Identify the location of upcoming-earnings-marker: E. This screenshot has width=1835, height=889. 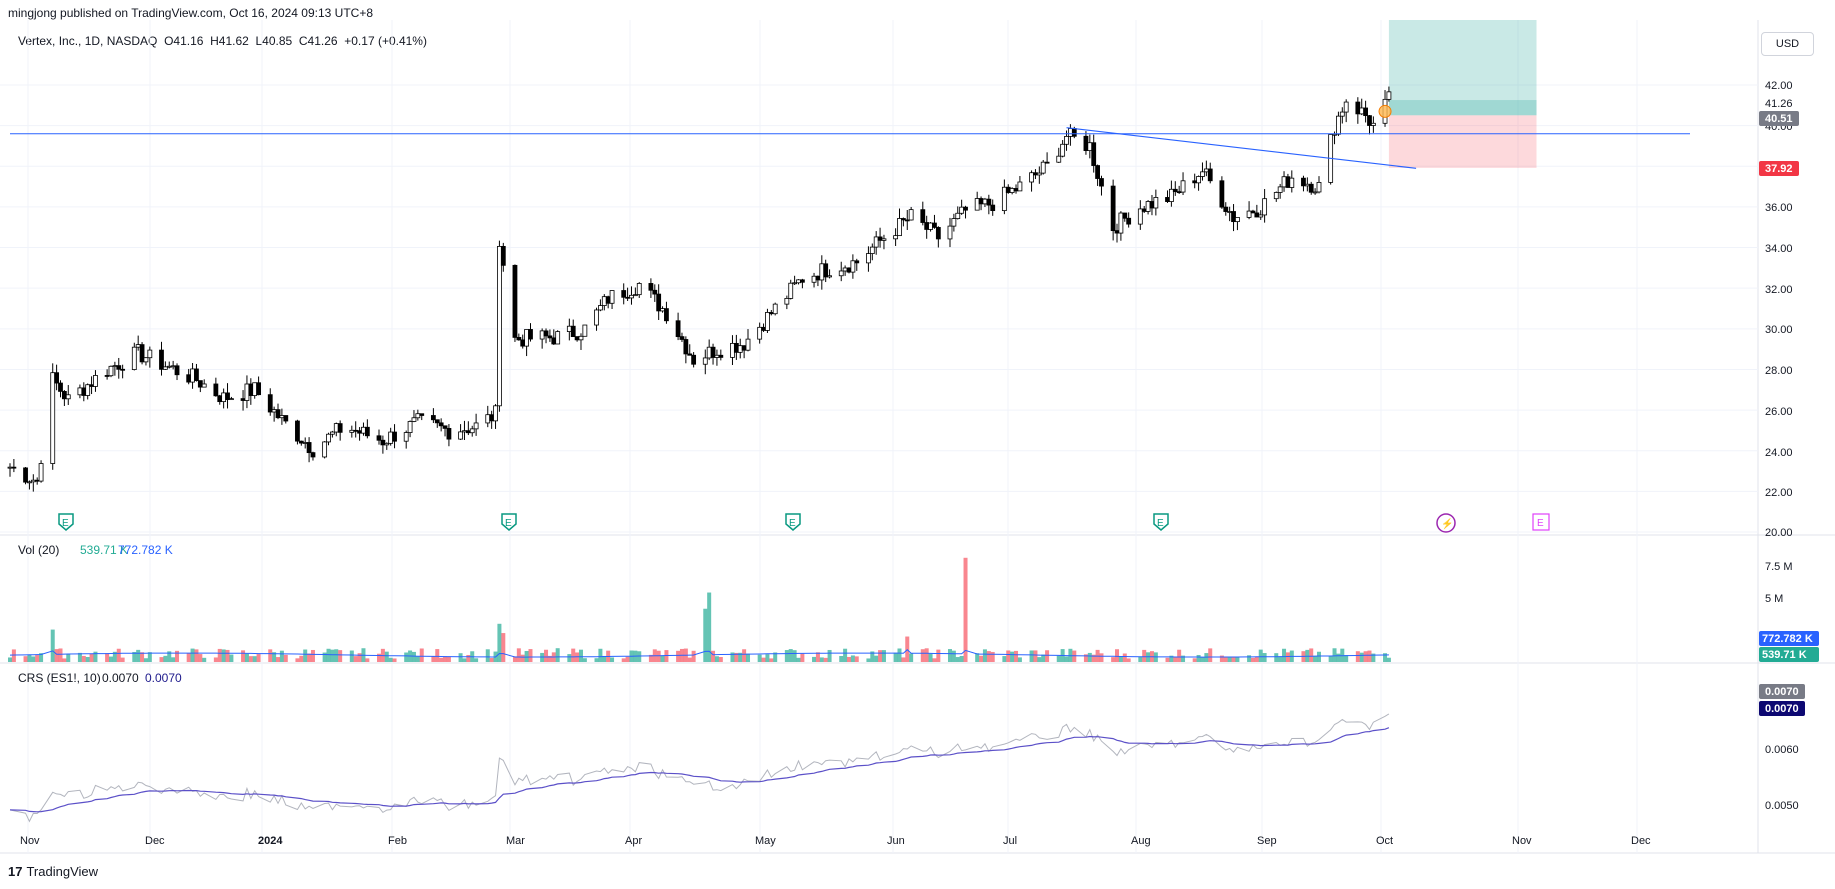
(1541, 522).